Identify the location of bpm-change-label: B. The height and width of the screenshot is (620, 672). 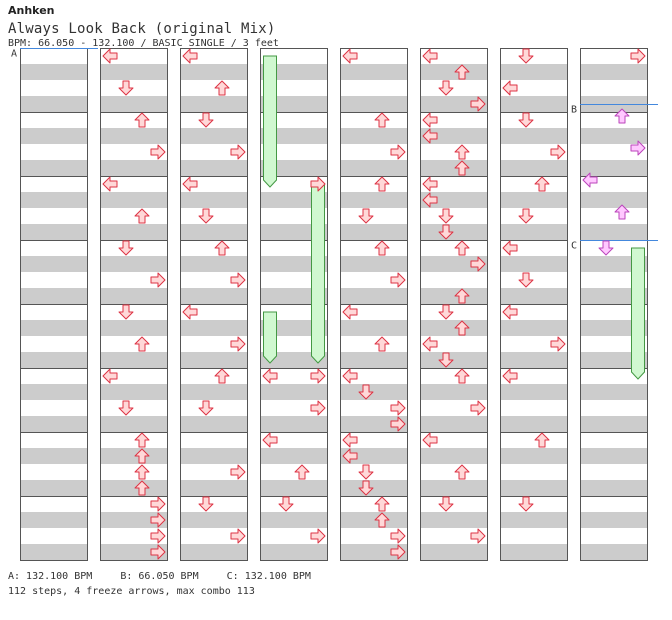
(574, 110).